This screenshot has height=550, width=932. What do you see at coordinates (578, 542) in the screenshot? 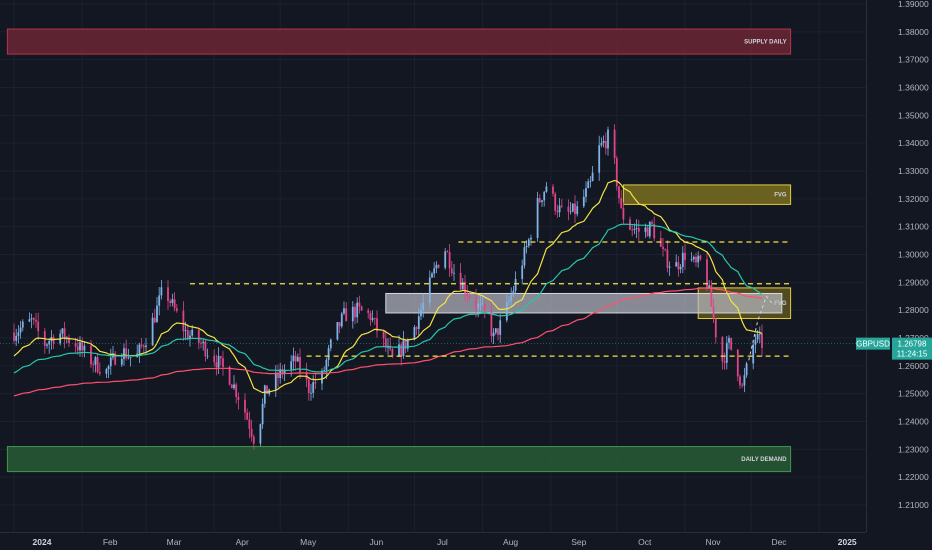
I see `time-tick-label: Sep` at bounding box center [578, 542].